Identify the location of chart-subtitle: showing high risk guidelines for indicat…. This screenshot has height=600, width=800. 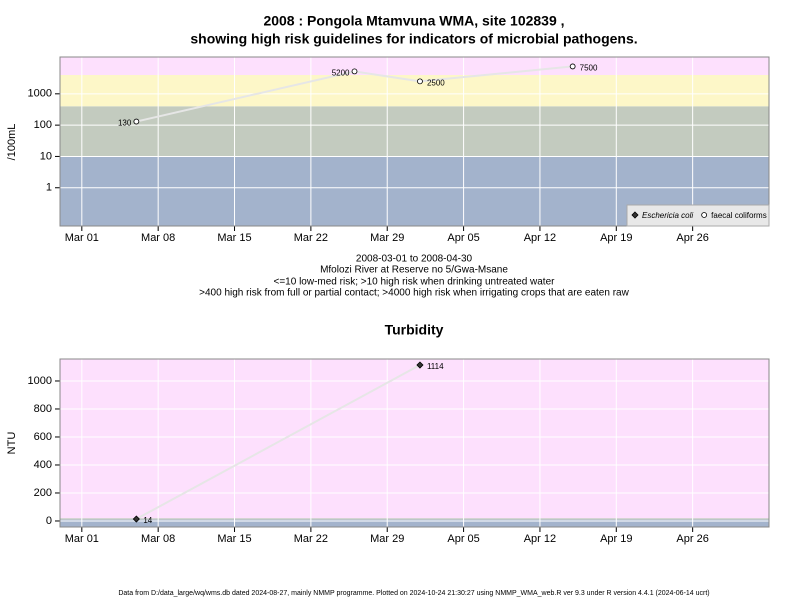
(413, 39).